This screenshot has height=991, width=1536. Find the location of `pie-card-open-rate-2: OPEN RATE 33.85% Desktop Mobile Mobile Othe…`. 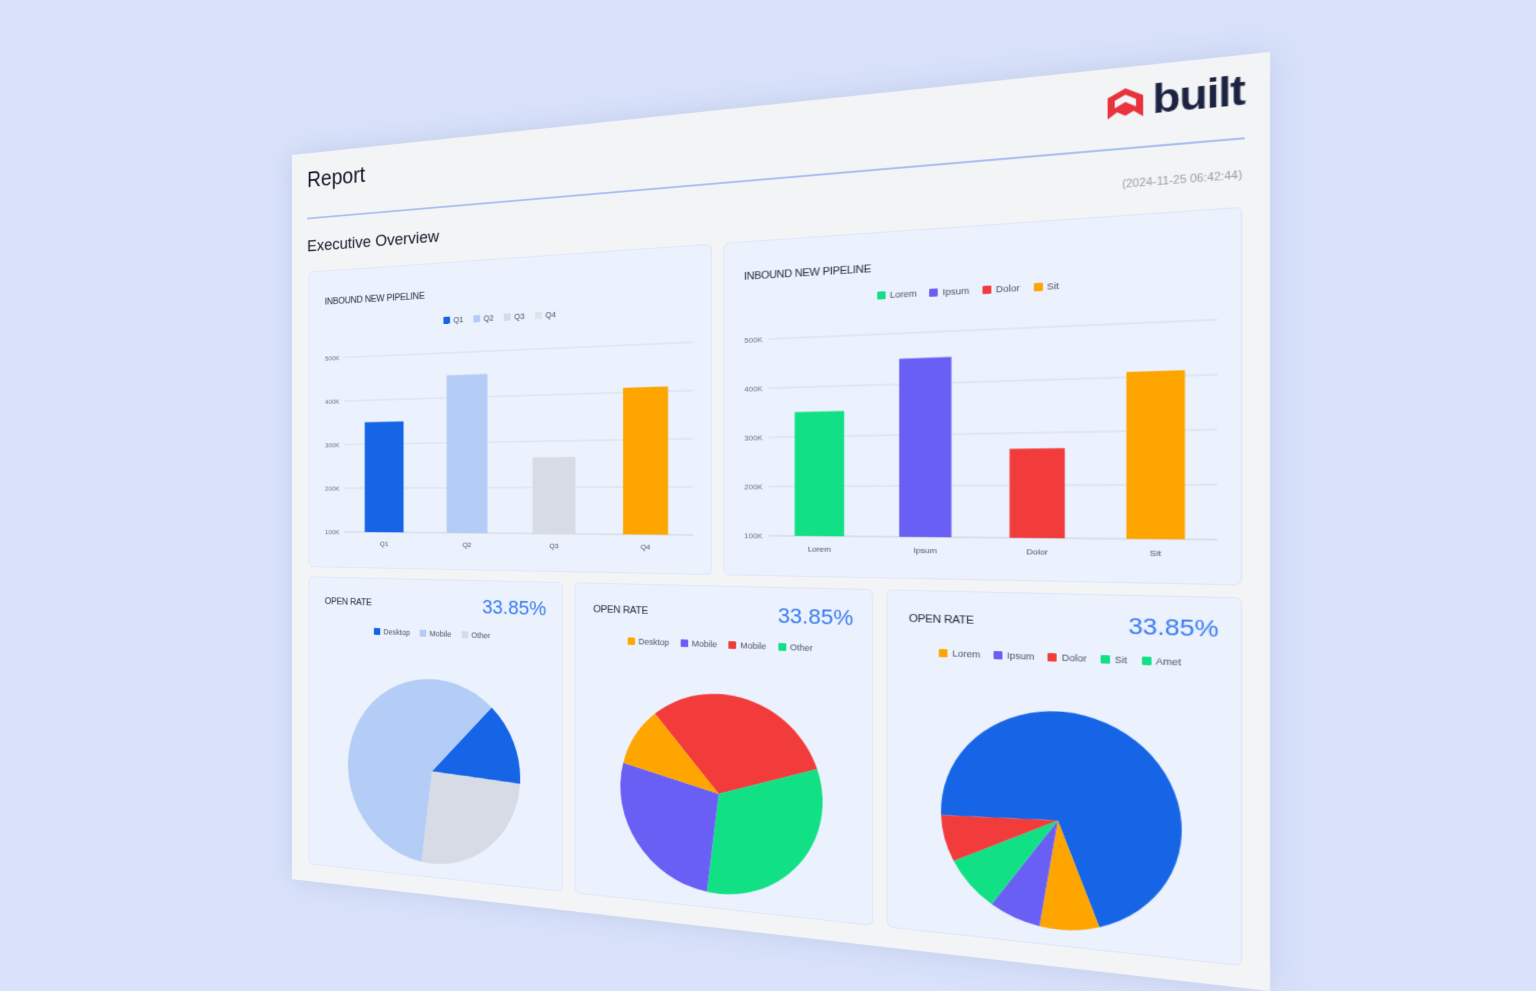

pie-card-open-rate-2: OPEN RATE 33.85% Desktop Mobile Mobile Othe… is located at coordinates (723, 753).